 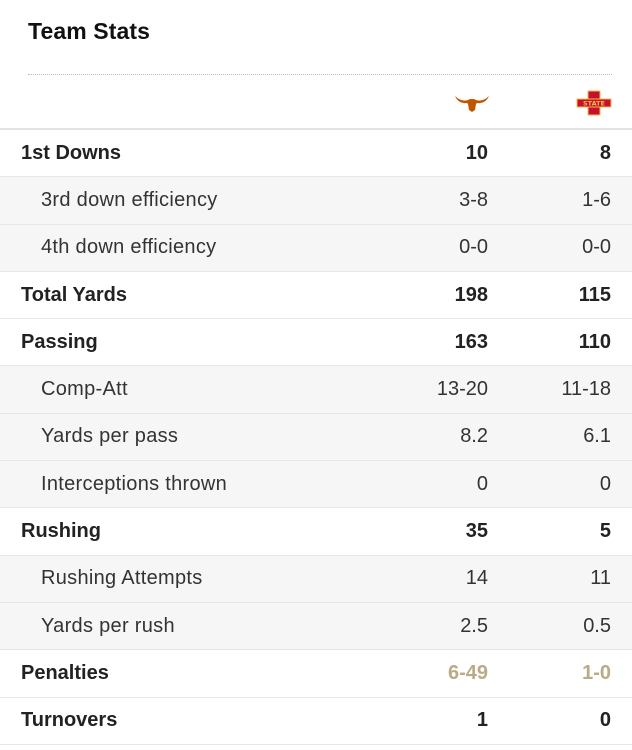 What do you see at coordinates (316, 201) in the screenshot?
I see `stat-row: 3rd down efficiency 3-8 1-6` at bounding box center [316, 201].